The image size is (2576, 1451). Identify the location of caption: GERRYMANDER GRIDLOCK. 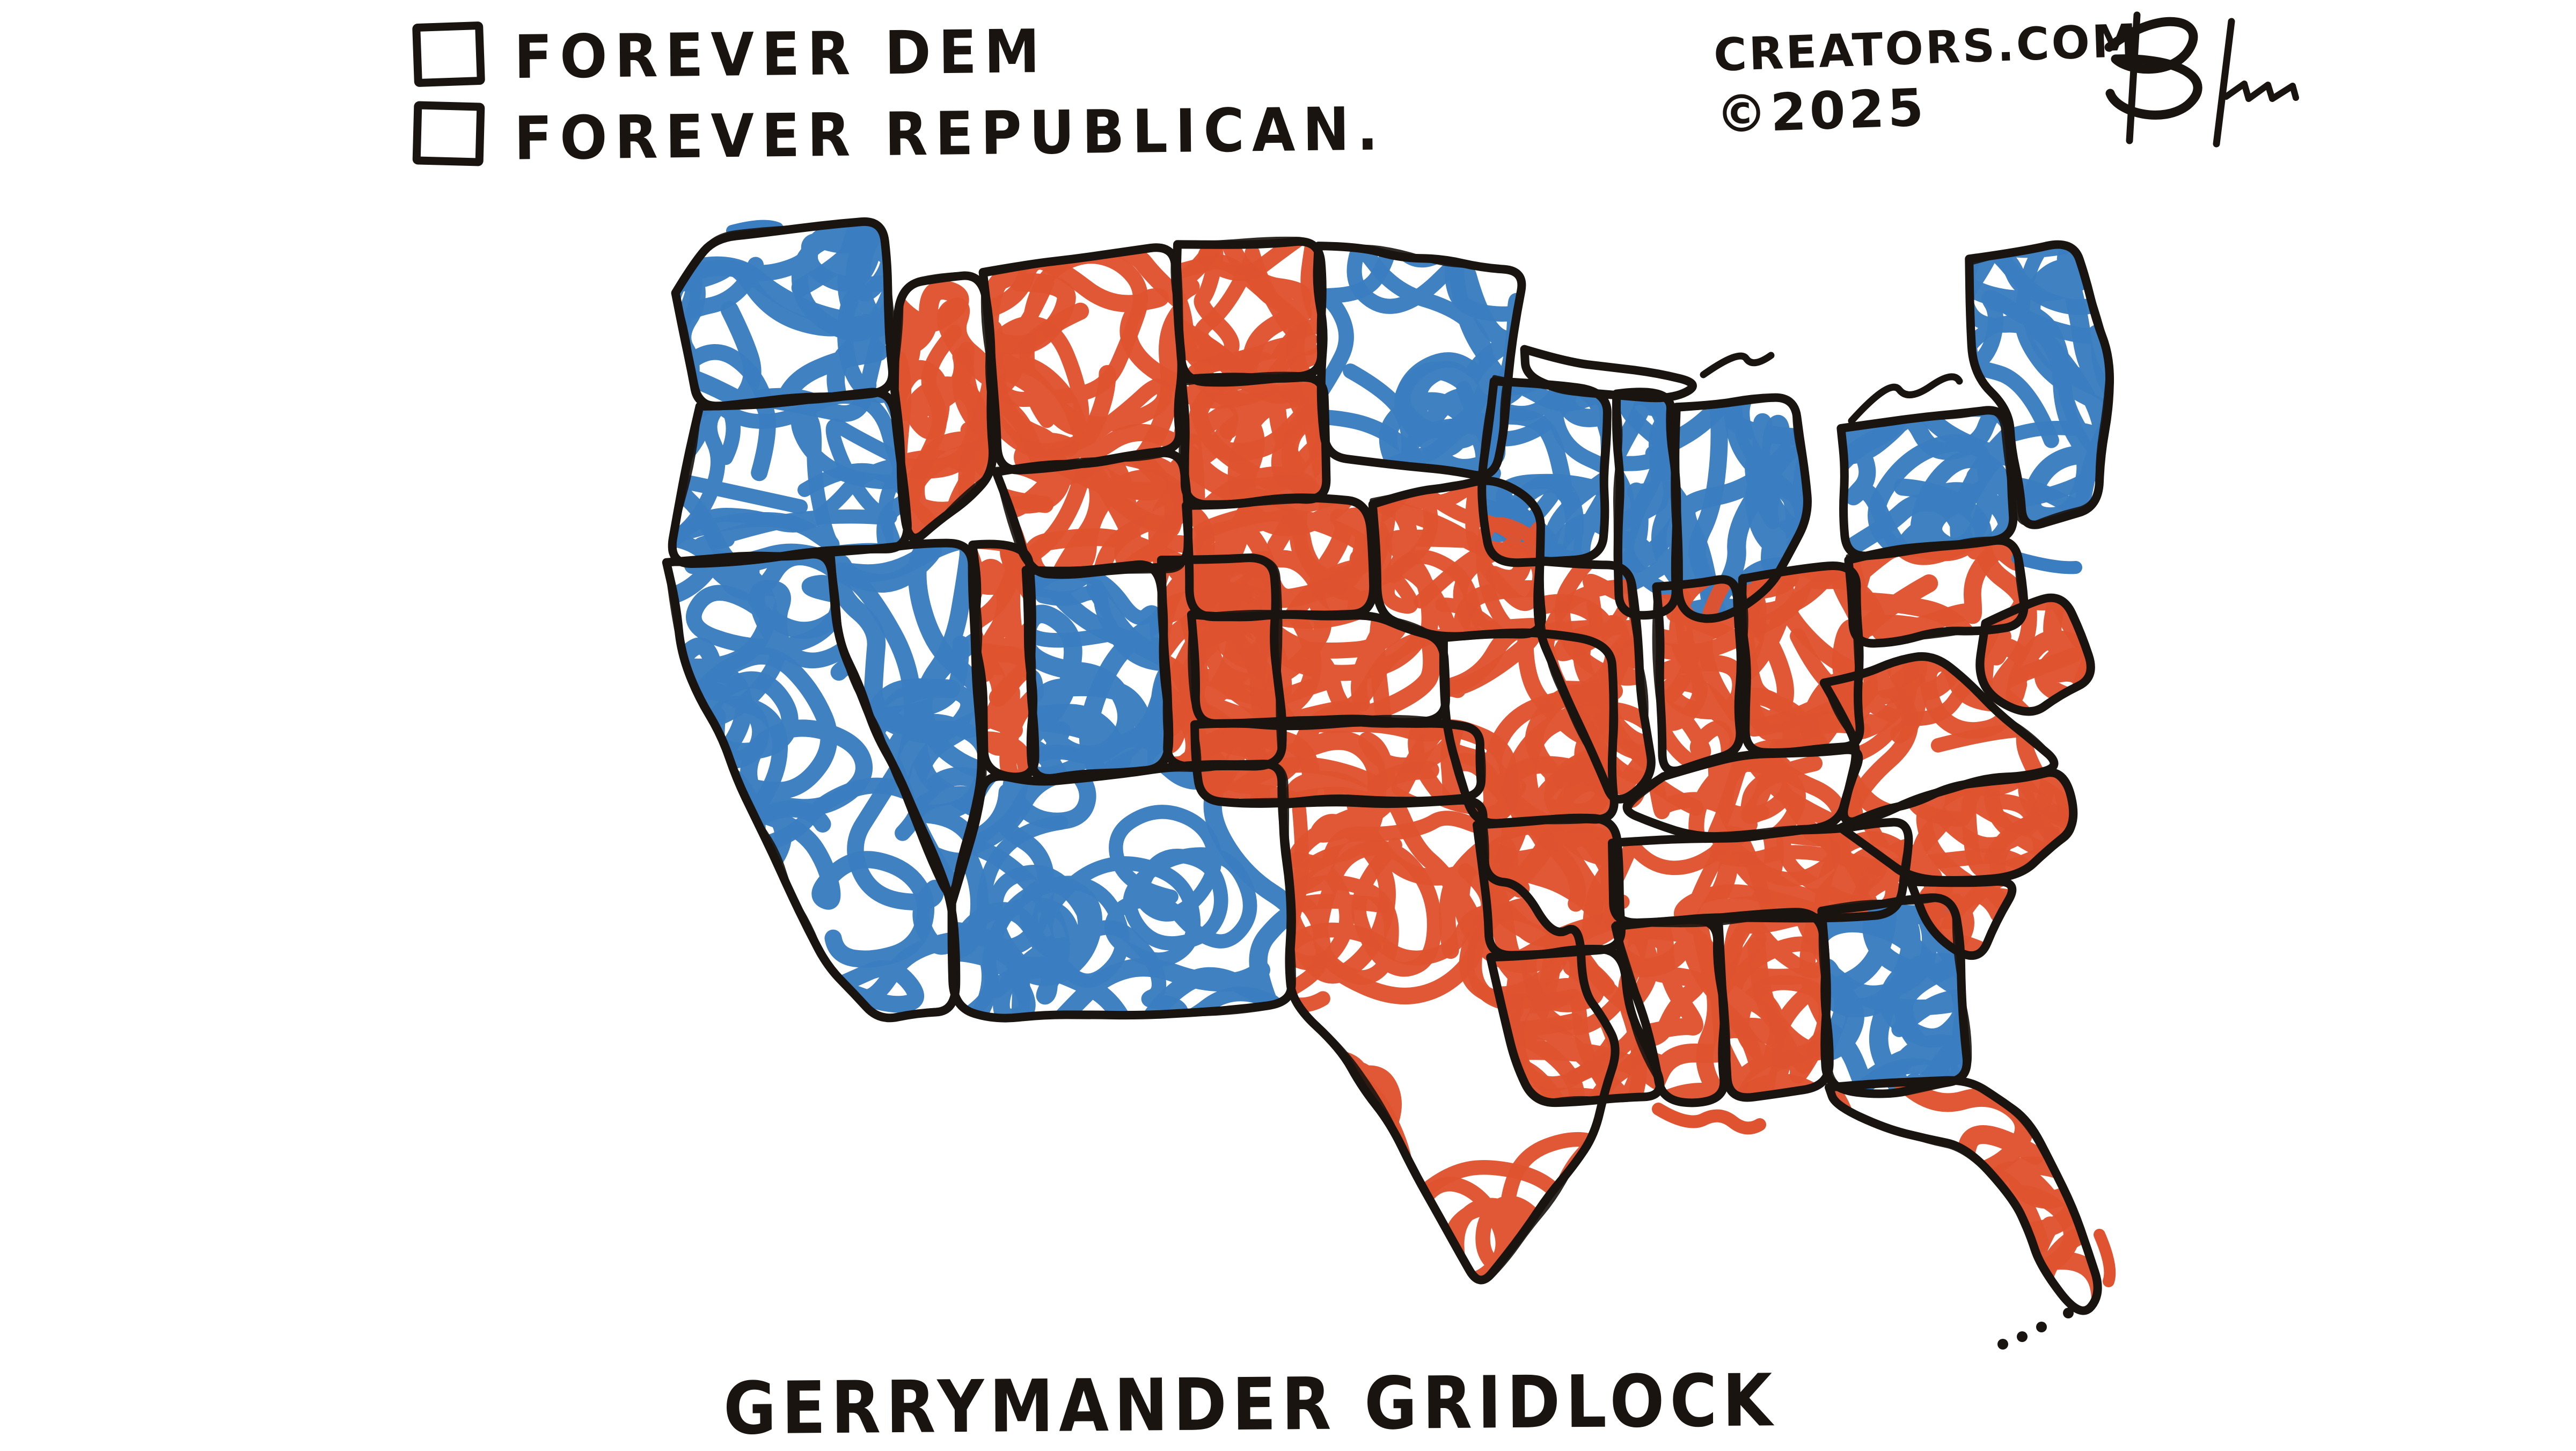
(1250, 1405).